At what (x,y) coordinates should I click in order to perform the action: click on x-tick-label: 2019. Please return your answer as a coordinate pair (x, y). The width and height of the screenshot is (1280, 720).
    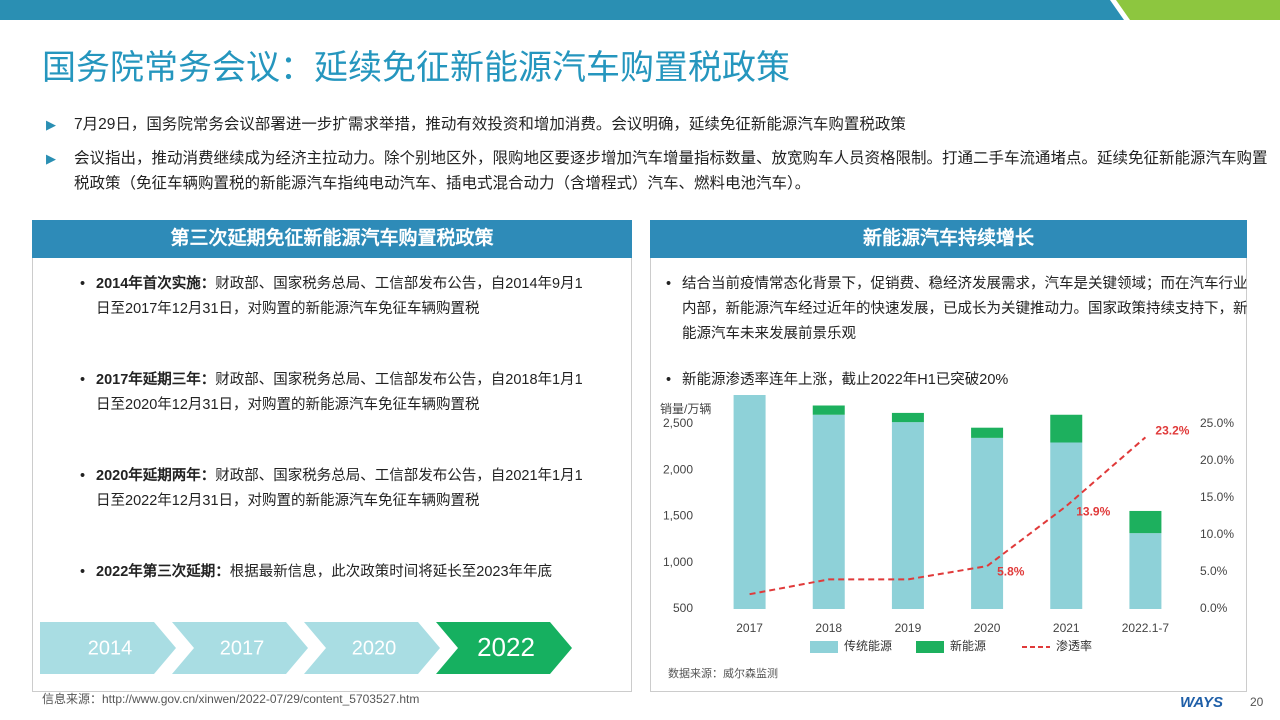
    Looking at the image, I should click on (908, 628).